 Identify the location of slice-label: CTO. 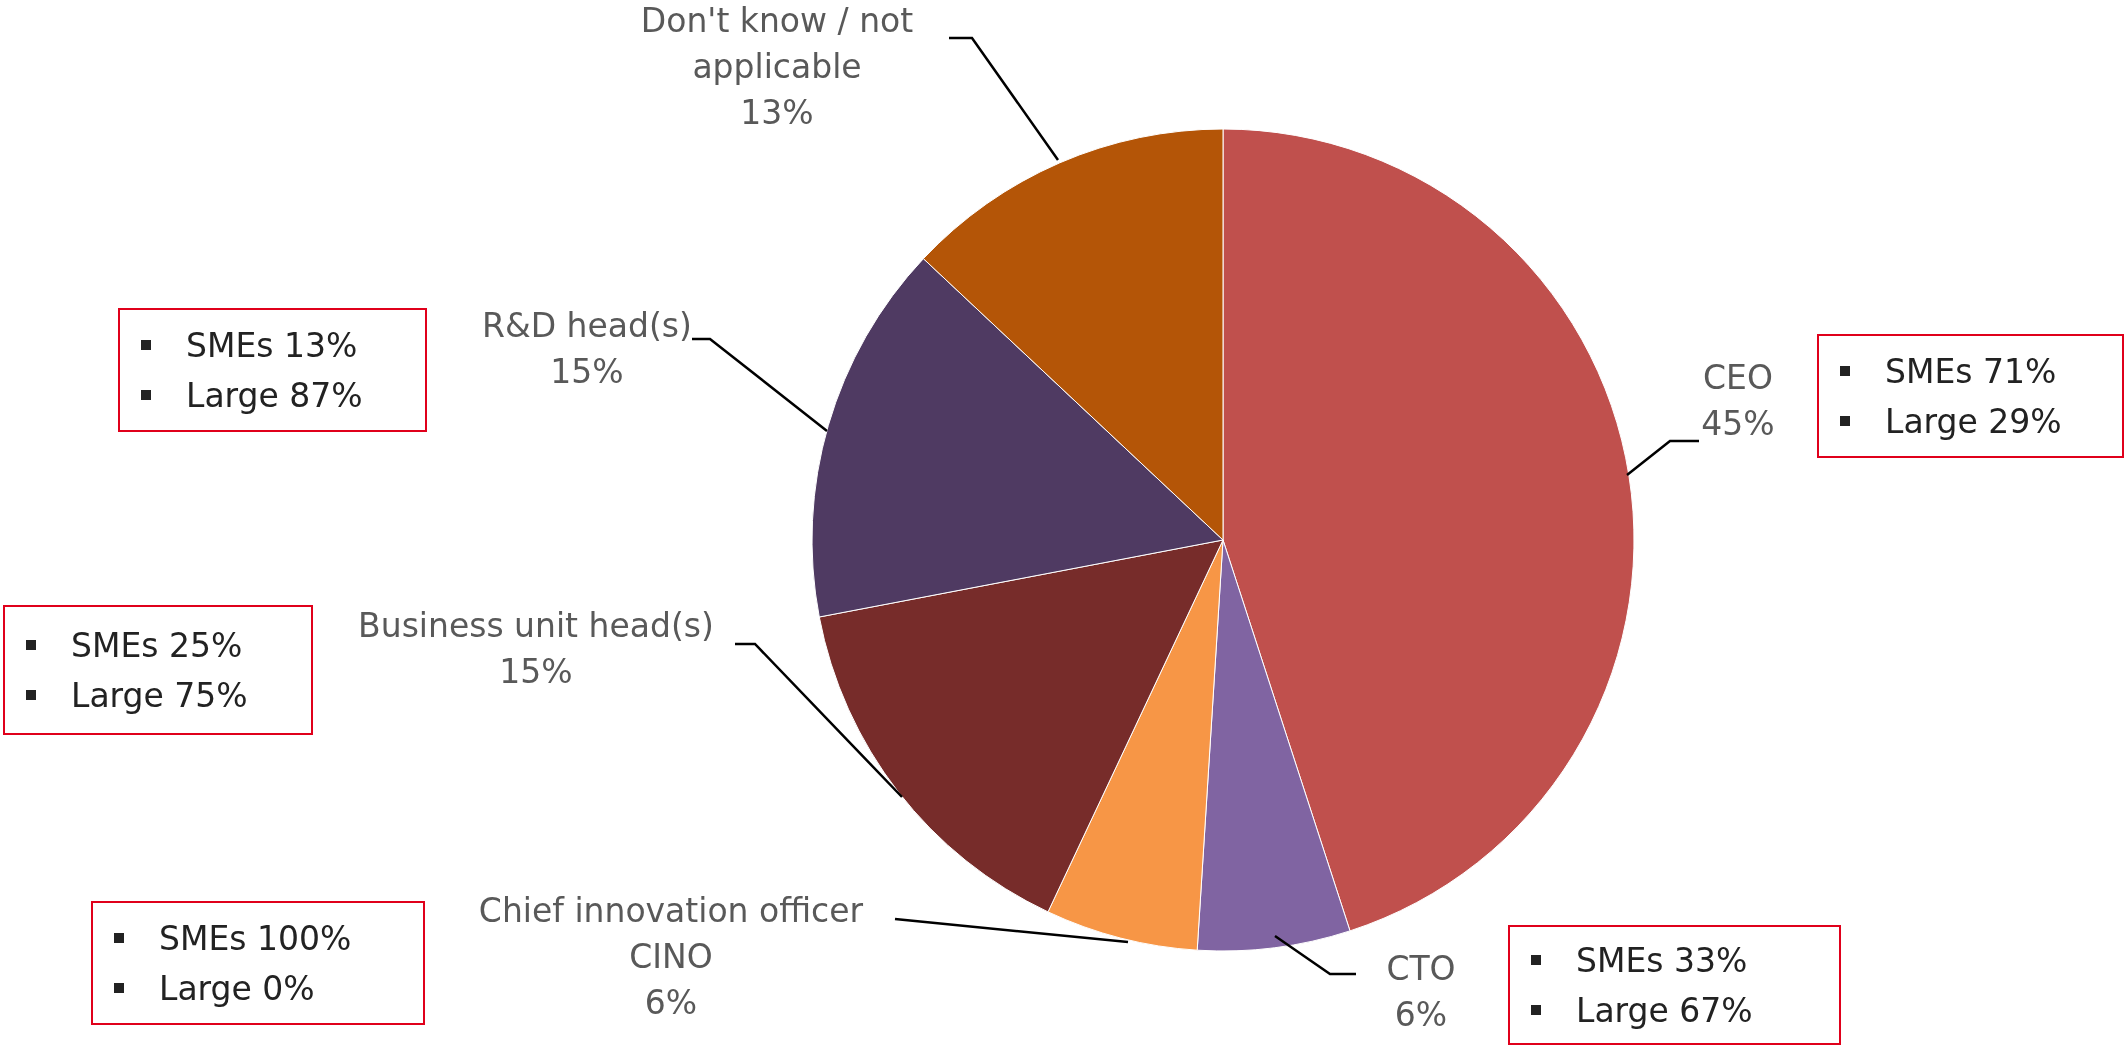
(1421, 968).